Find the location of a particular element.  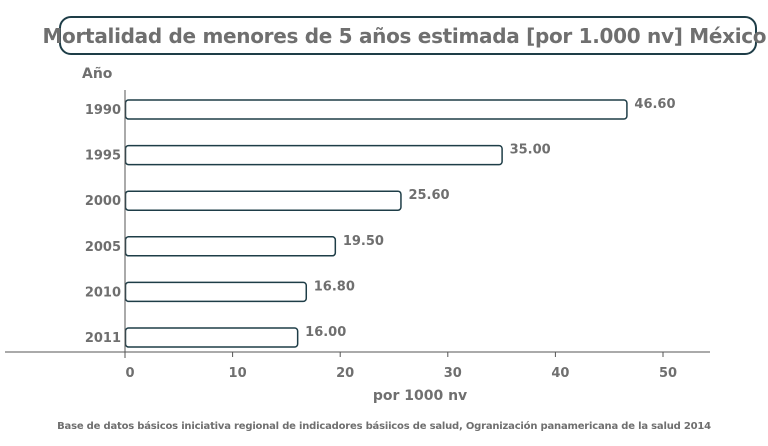

bar-2011 is located at coordinates (211, 337).